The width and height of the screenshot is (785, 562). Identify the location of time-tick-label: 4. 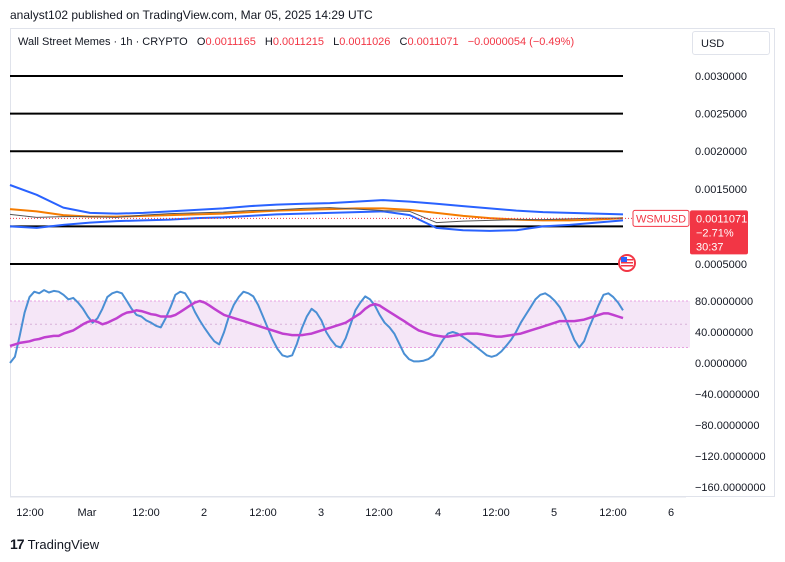
(438, 513).